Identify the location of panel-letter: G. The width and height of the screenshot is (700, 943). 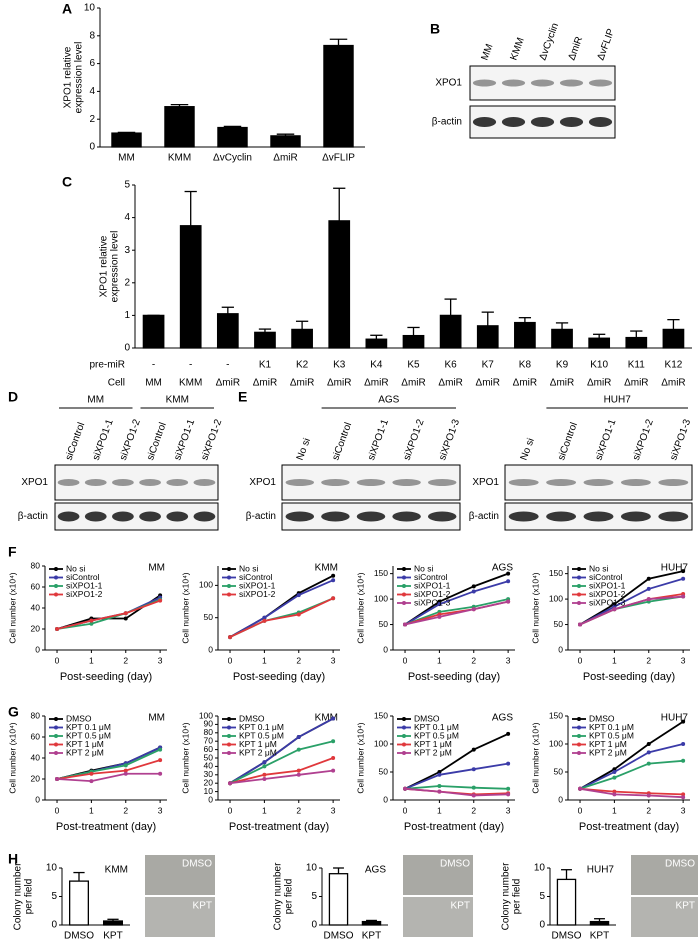
(13, 712).